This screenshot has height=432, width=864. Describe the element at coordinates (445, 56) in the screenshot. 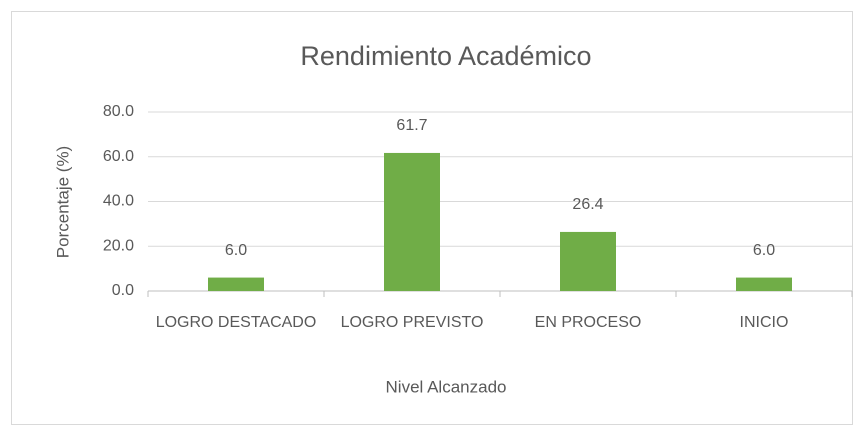

I see `chart-title: Rendimiento Académico` at that location.